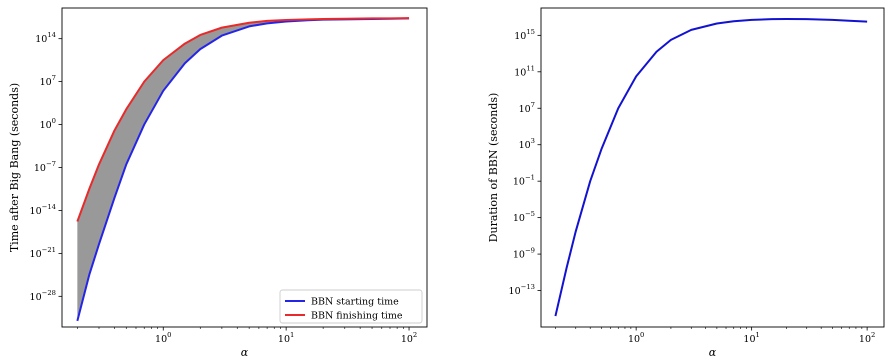  I want to click on y-tick-label: 10¹⁵, so click(524, 35).